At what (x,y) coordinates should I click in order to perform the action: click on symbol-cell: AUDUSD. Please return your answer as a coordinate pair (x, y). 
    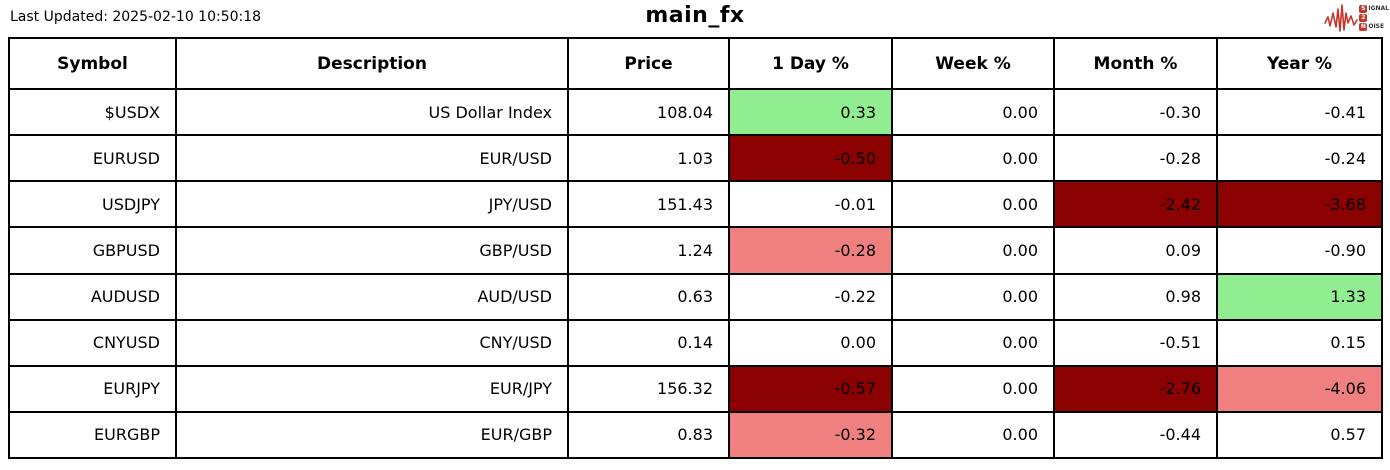
    Looking at the image, I should click on (92, 296).